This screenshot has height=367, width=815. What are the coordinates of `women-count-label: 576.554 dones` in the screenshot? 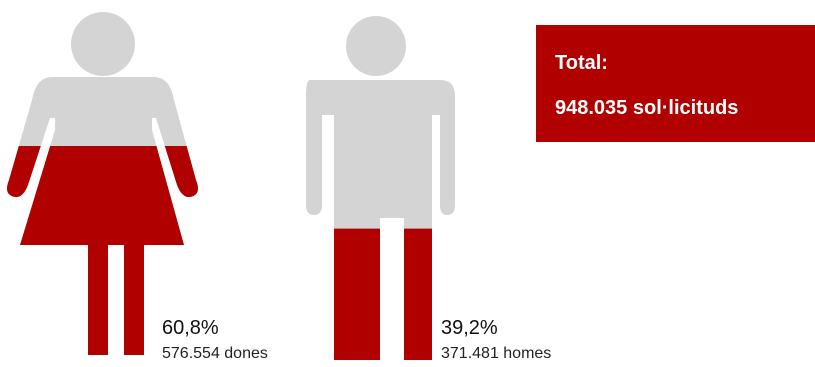 It's located at (215, 353).